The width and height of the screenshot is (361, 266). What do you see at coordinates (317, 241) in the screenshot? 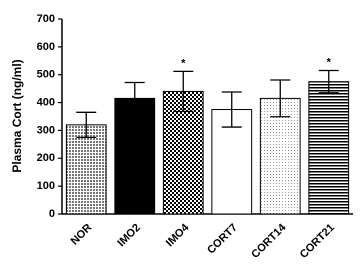
I see `x-tick-label: CORT21` at bounding box center [317, 241].